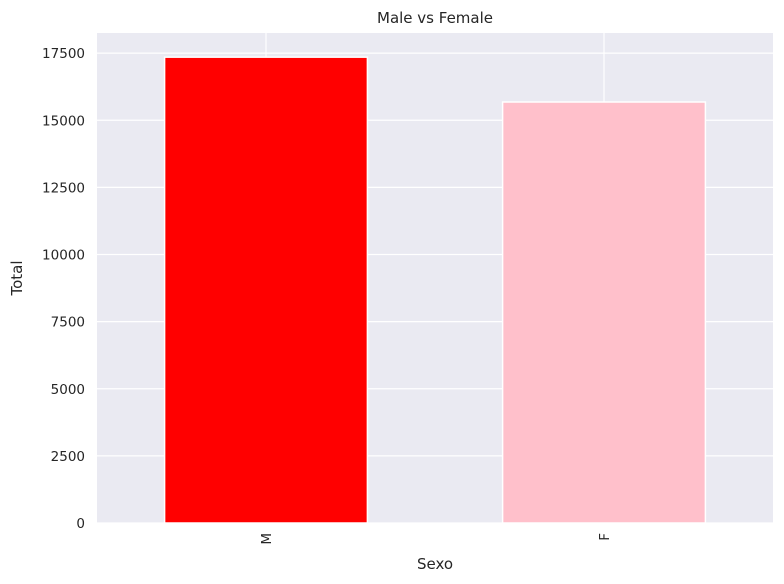  Describe the element at coordinates (68, 390) in the screenshot. I see `y-tick-label: 5000` at that location.